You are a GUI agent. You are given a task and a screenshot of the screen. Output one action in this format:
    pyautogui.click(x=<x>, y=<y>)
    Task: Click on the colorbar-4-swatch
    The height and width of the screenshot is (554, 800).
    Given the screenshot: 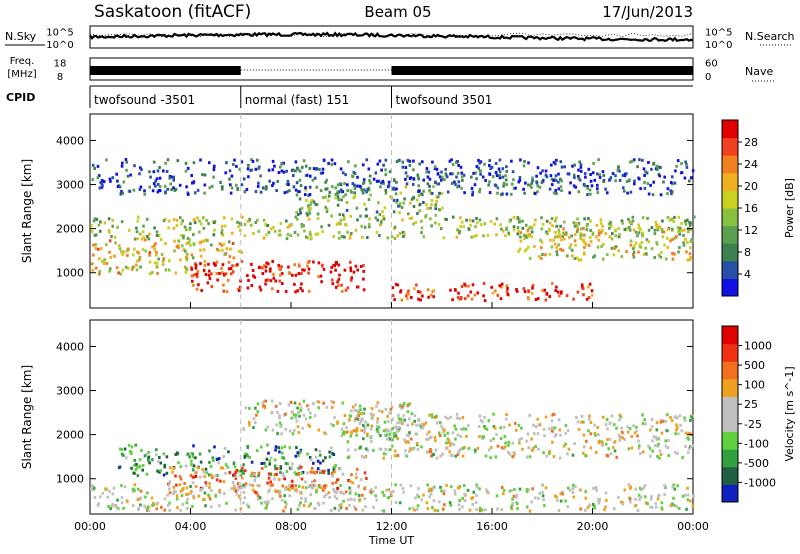 What is the action you would take?
    pyautogui.click(x=730, y=370)
    